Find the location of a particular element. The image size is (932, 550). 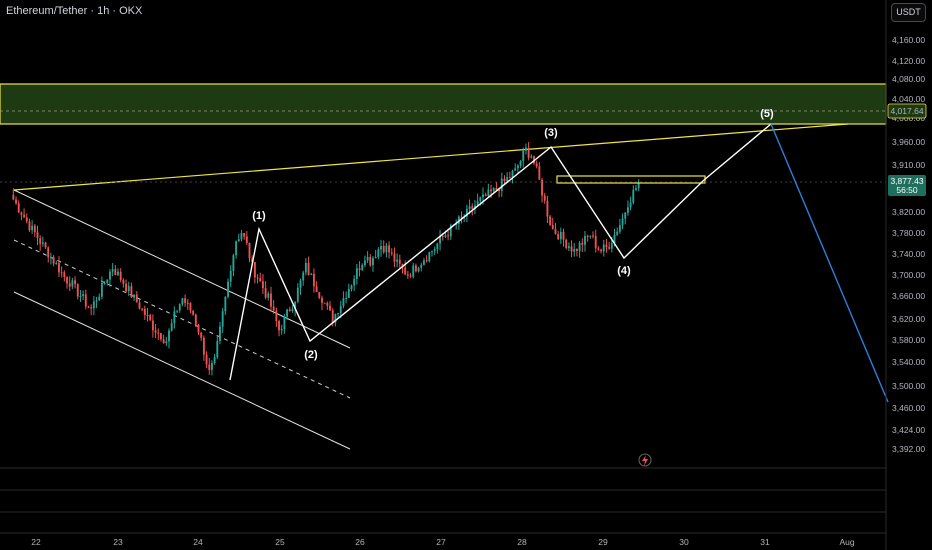

zone-price-tag: 4,017.64 is located at coordinates (907, 111).